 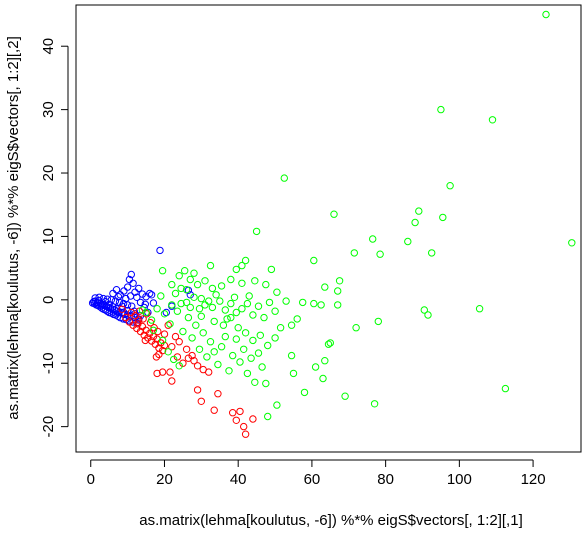 I want to click on y-tick-label: -20, so click(x=48, y=427).